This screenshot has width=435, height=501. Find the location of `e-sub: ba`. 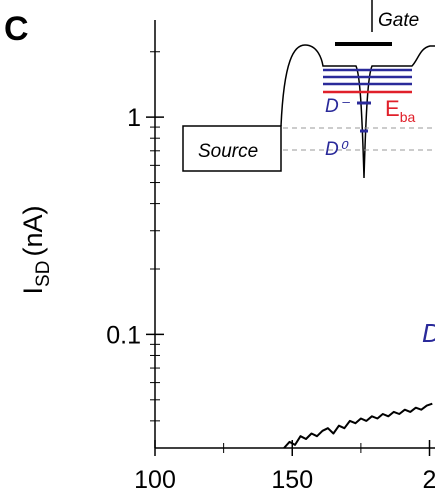

e-sub: ba is located at coordinates (408, 117).